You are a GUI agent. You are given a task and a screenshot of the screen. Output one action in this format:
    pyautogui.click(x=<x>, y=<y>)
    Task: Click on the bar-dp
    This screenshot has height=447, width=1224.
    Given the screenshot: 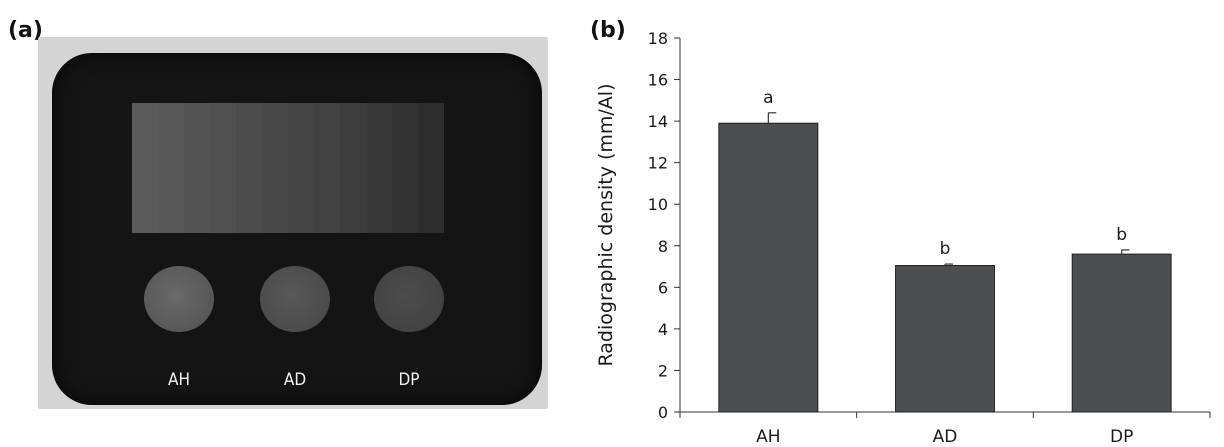 What is the action you would take?
    pyautogui.click(x=1121, y=333)
    